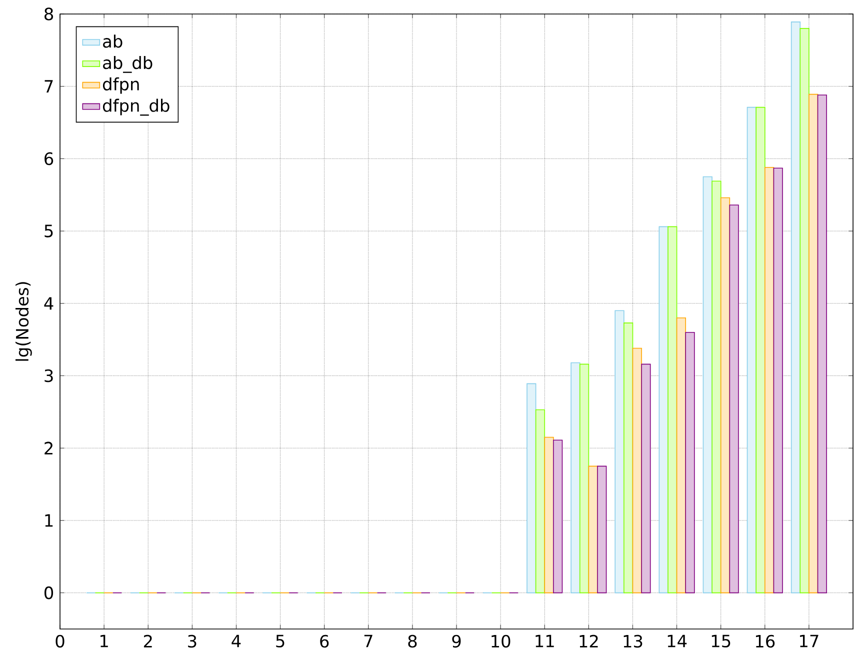 Image resolution: width=854 pixels, height=660 pixels. I want to click on x-tick-label: 13, so click(633, 641).